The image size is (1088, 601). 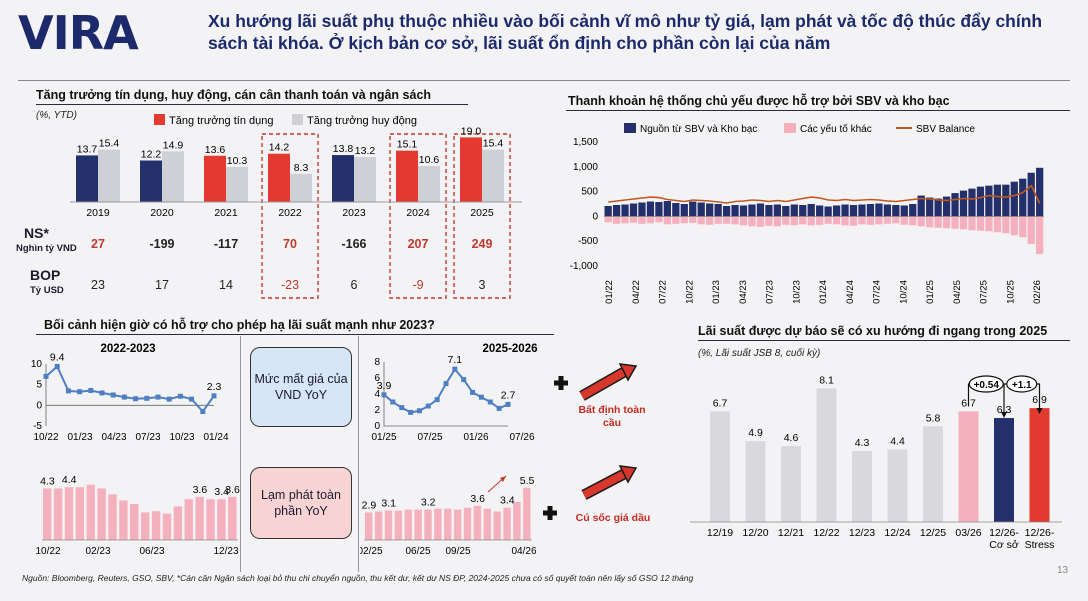 What do you see at coordinates (377, 394) in the screenshot?
I see `y-tick-2: 4` at bounding box center [377, 394].